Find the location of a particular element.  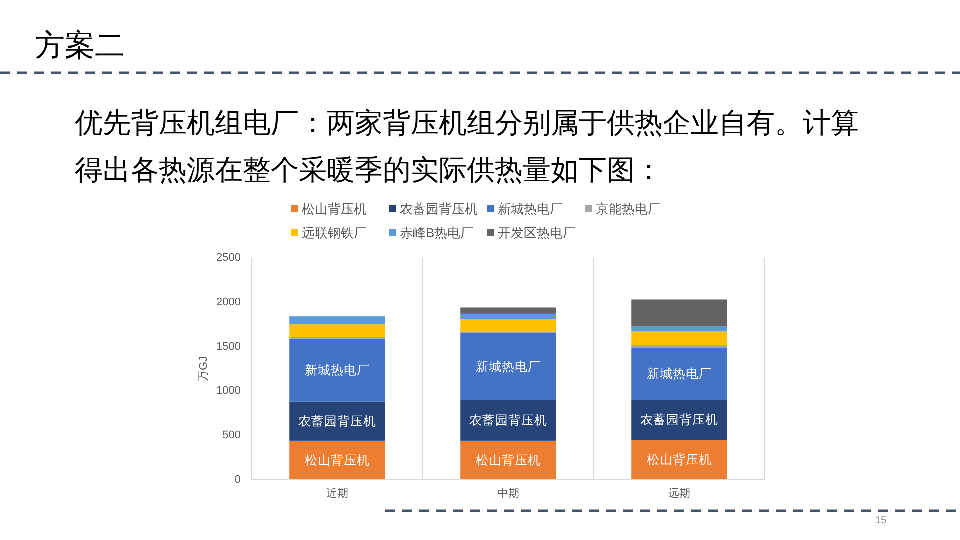

x-tick-label: 近期 is located at coordinates (337, 493).